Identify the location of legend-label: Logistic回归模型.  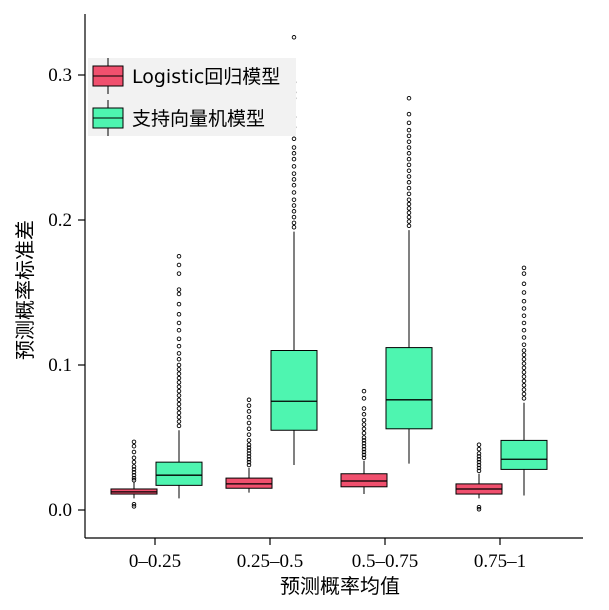
(206, 77).